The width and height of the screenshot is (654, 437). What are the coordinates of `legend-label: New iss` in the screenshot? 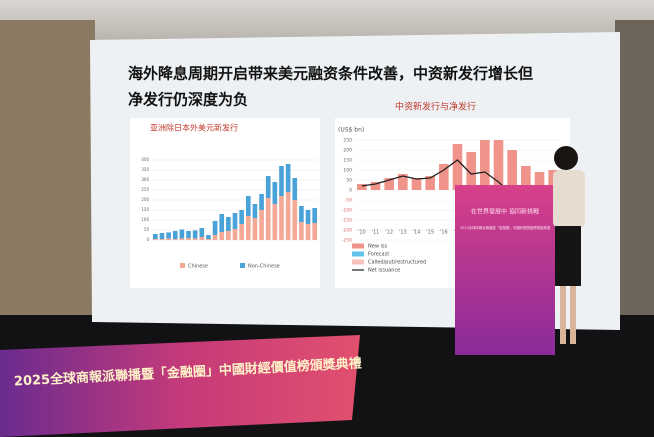 It's located at (377, 247).